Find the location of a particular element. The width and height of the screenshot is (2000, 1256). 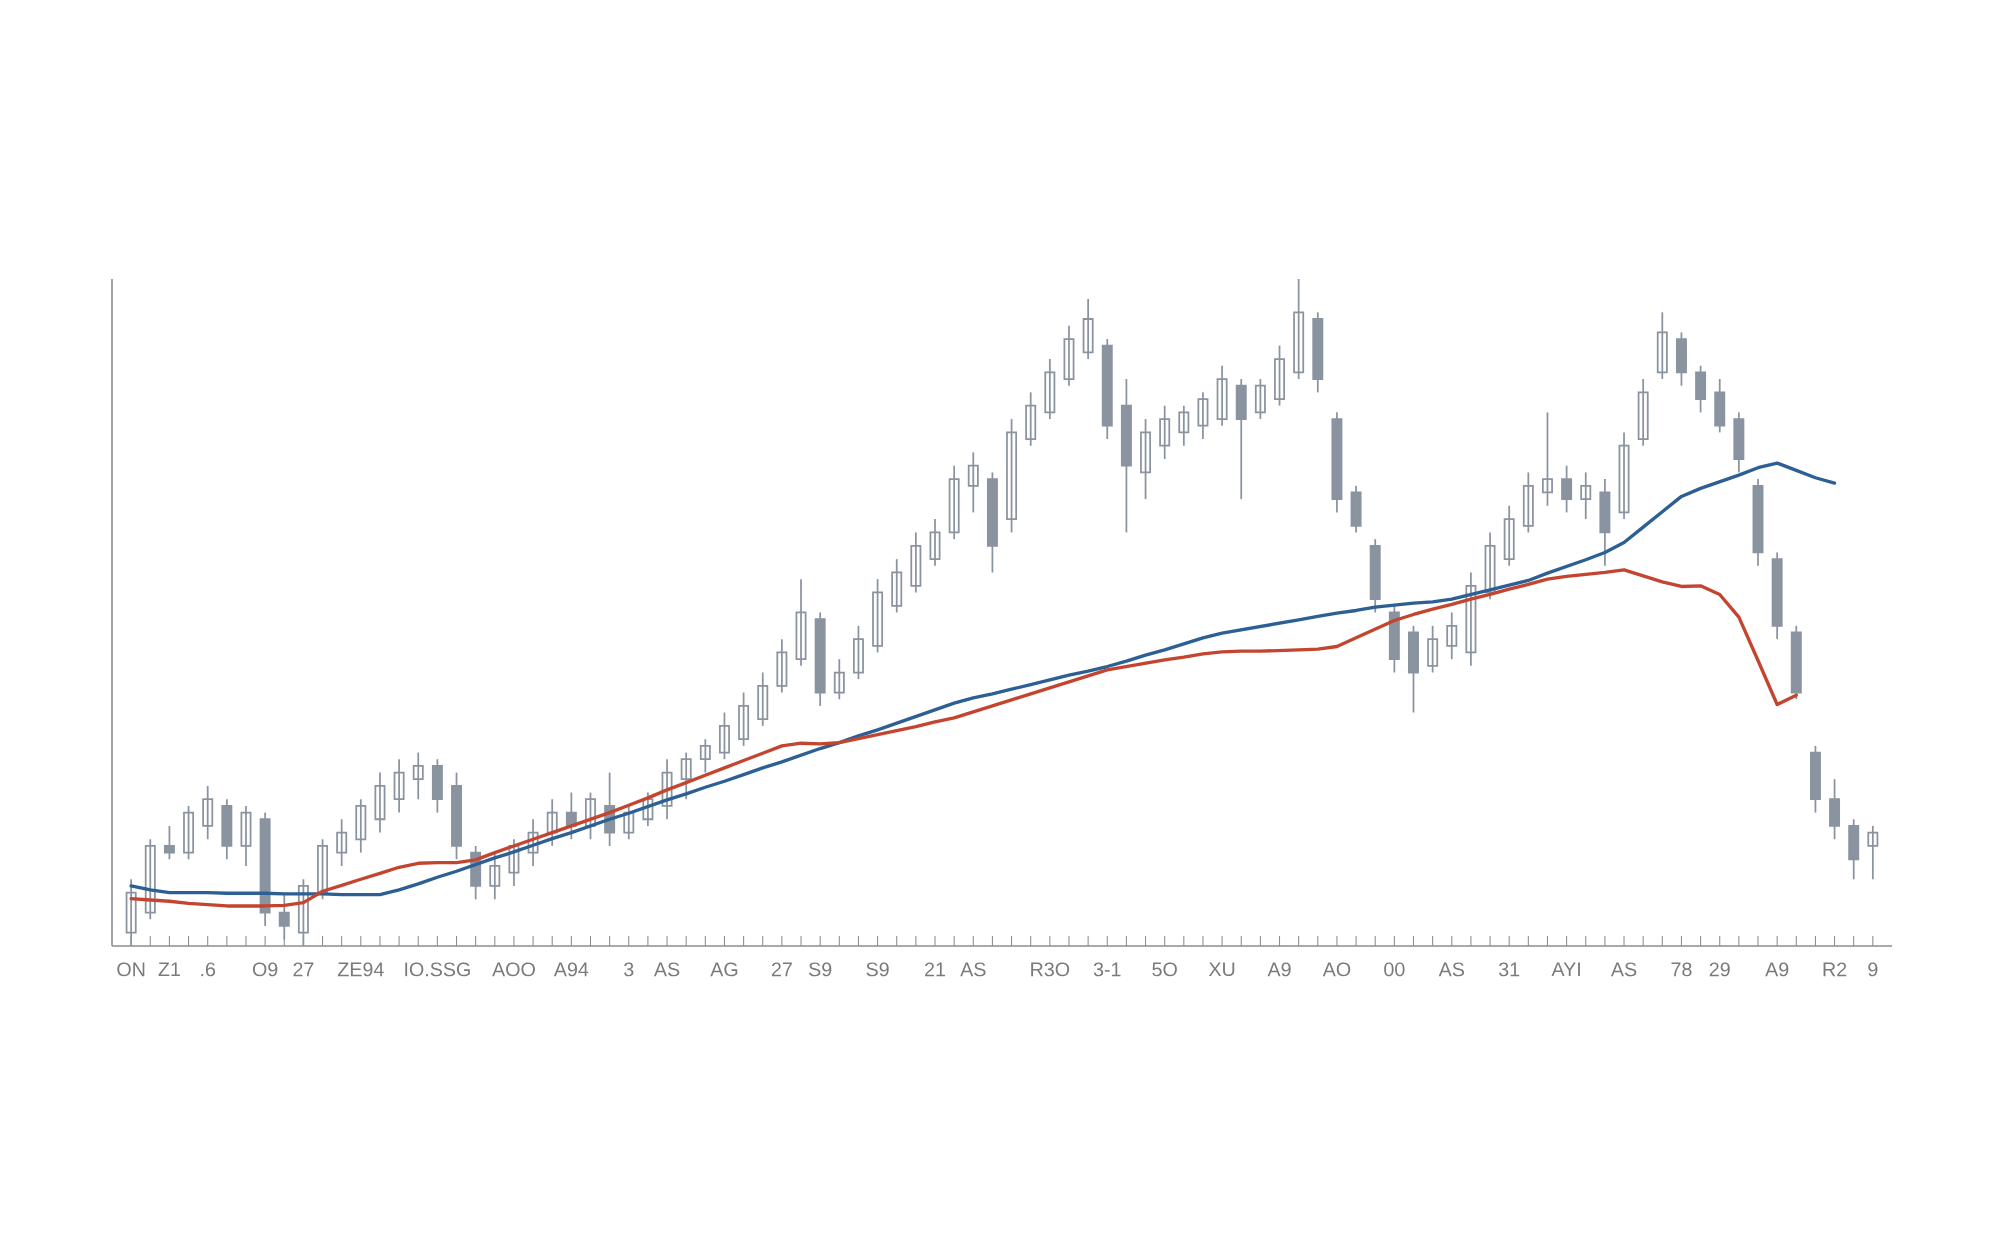

x-tick-label: 3-1 is located at coordinates (1107, 969).